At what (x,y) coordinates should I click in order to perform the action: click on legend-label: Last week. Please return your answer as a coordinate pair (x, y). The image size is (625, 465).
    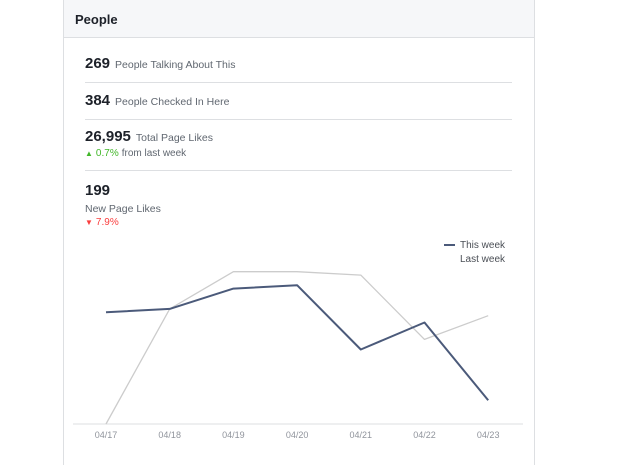
    Looking at the image, I should click on (483, 259).